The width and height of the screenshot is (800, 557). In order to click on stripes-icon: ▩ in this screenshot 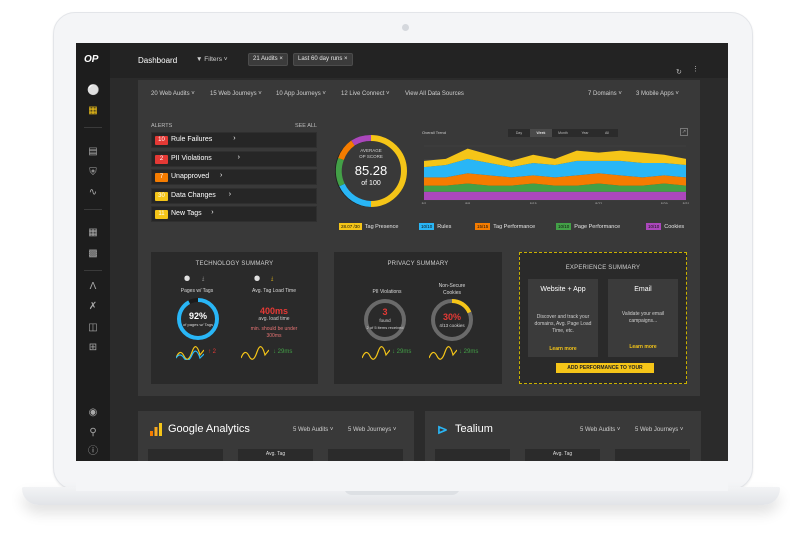, I will do `click(93, 253)`.